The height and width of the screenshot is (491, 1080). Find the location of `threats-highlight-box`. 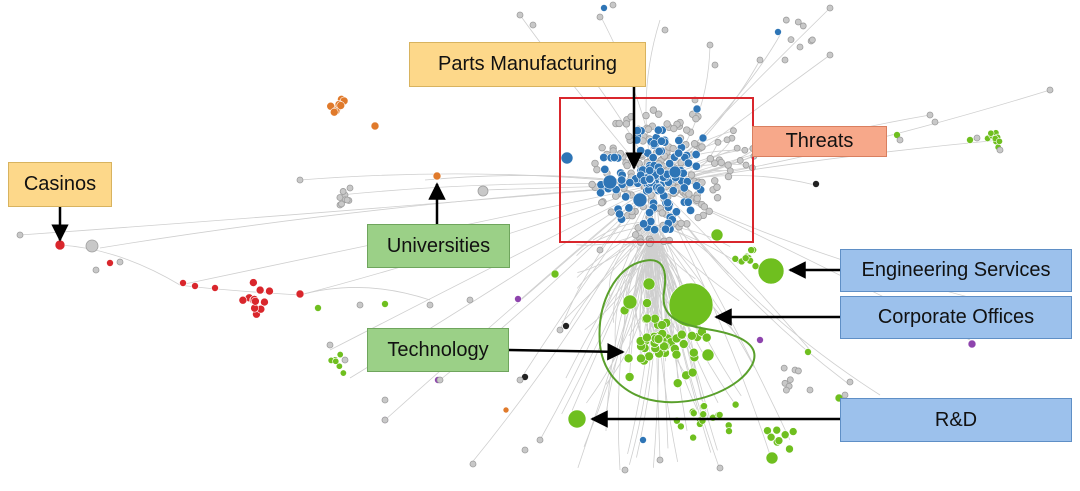

threats-highlight-box is located at coordinates (656, 170).